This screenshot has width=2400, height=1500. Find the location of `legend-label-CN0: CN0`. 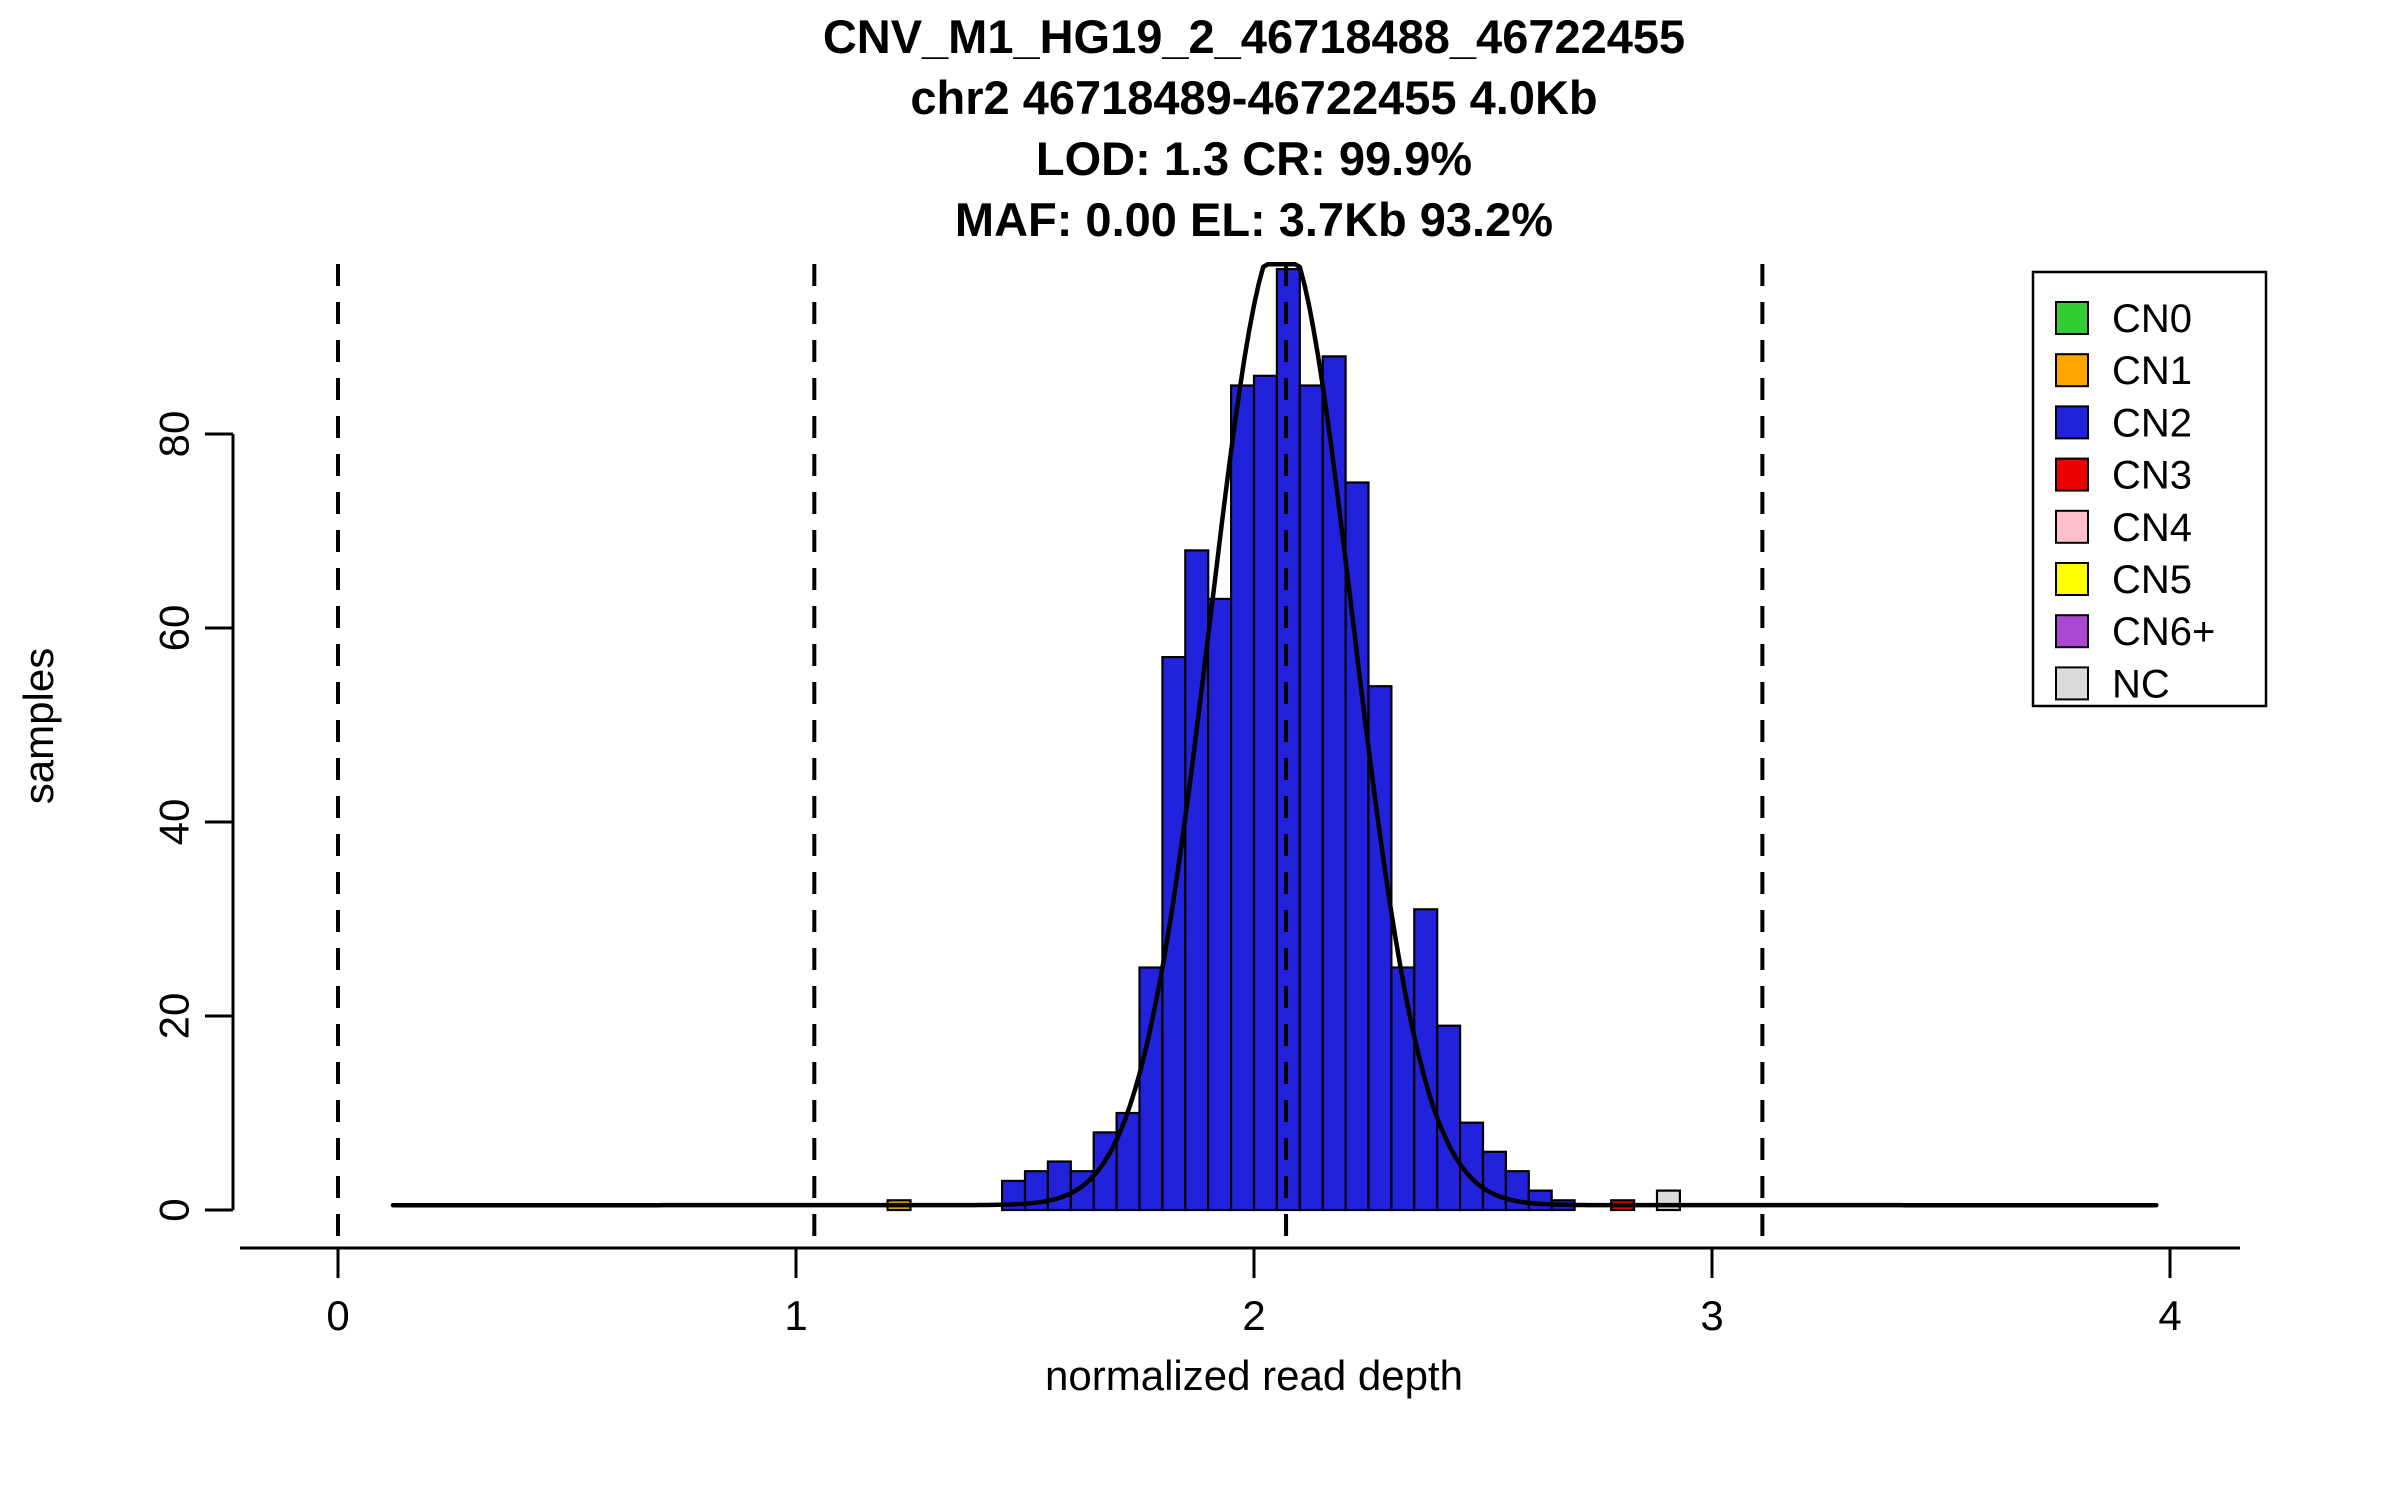

legend-label-CN0: CN0 is located at coordinates (2152, 319).